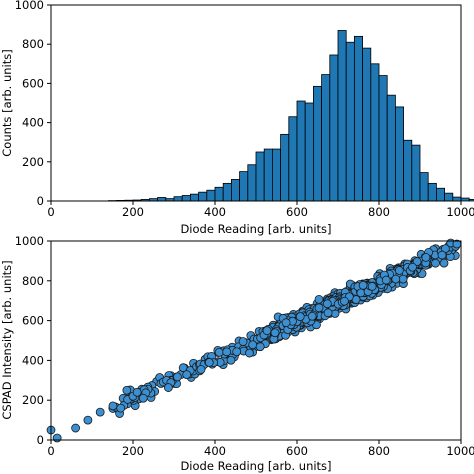 This screenshot has width=474, height=474. Describe the element at coordinates (7, 102) in the screenshot. I see `histogram-y-axis-label: Counts [arb. units]` at that location.